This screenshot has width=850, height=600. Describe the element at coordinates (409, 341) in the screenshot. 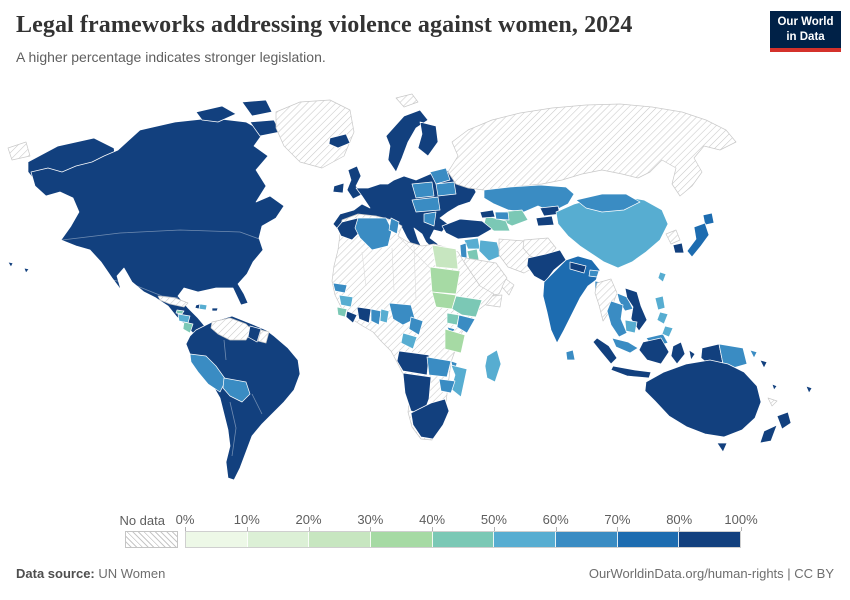

I see `region-gabon-congo` at that location.